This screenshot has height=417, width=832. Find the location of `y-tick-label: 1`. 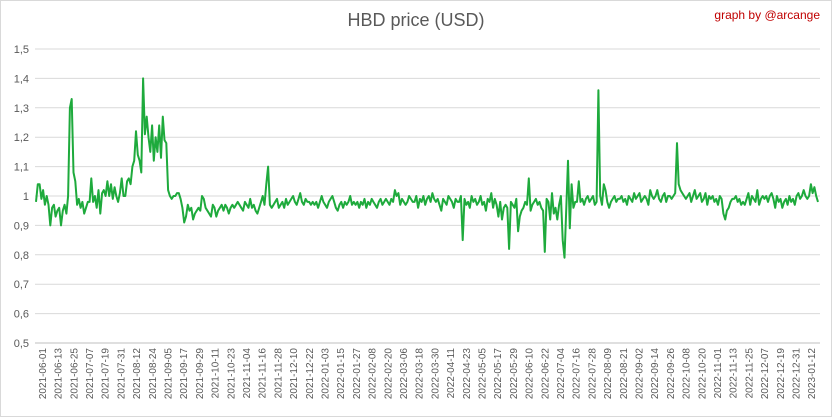

y-tick-label: 1 is located at coordinates (26, 197).